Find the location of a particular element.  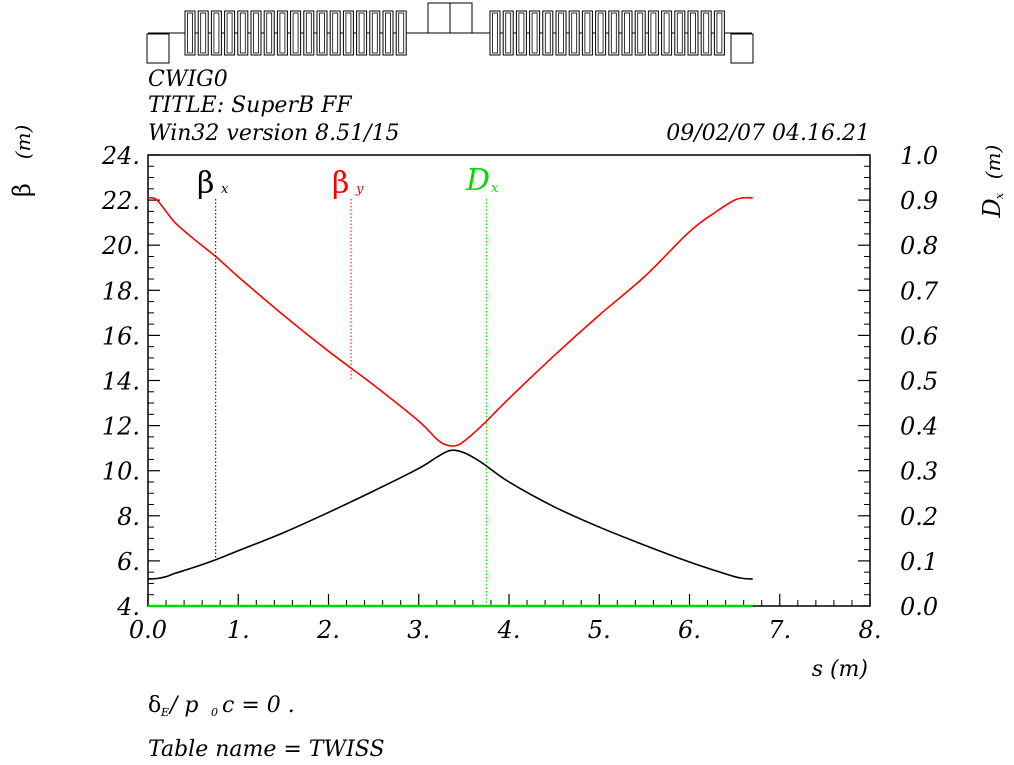

y-left-title-symbol: β is located at coordinates (22, 190).